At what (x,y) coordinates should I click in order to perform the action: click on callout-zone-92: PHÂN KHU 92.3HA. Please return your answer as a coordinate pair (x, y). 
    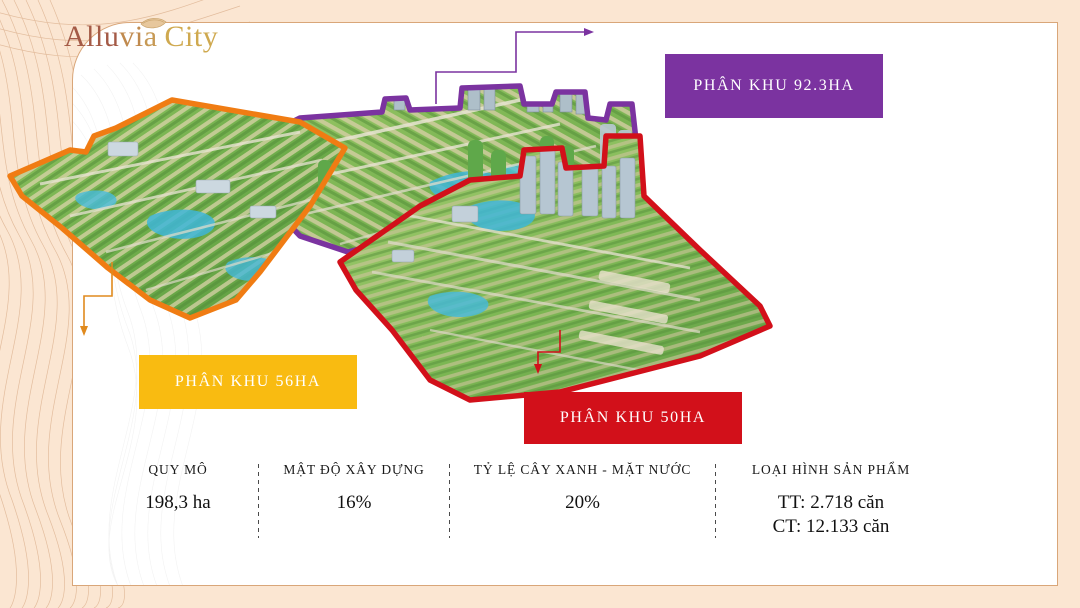
    Looking at the image, I should click on (774, 86).